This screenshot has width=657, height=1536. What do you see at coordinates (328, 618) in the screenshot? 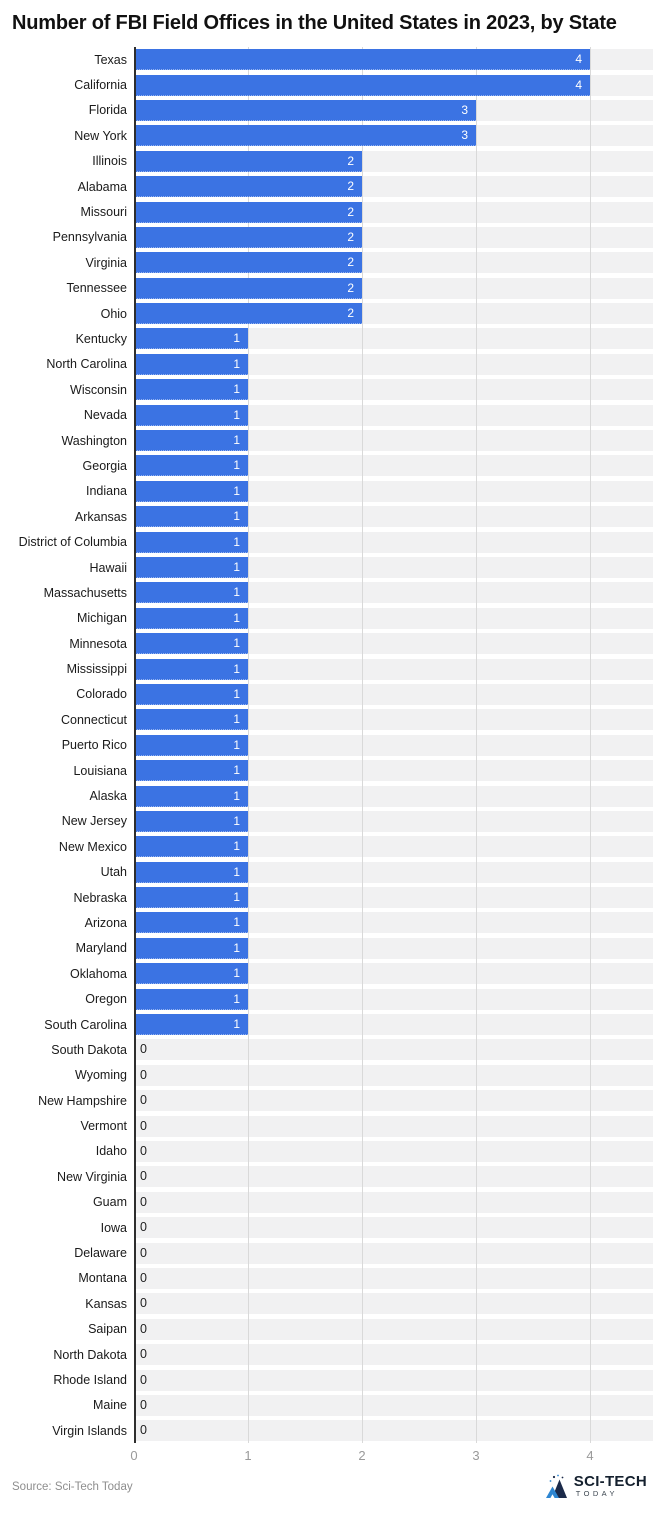
I see `chart-row: Michigan 1` at bounding box center [328, 618].